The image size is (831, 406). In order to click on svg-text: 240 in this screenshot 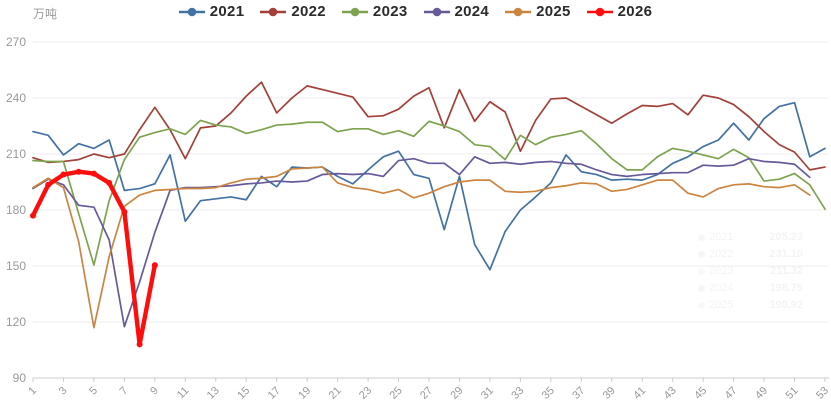, I will do `click(16, 98)`.